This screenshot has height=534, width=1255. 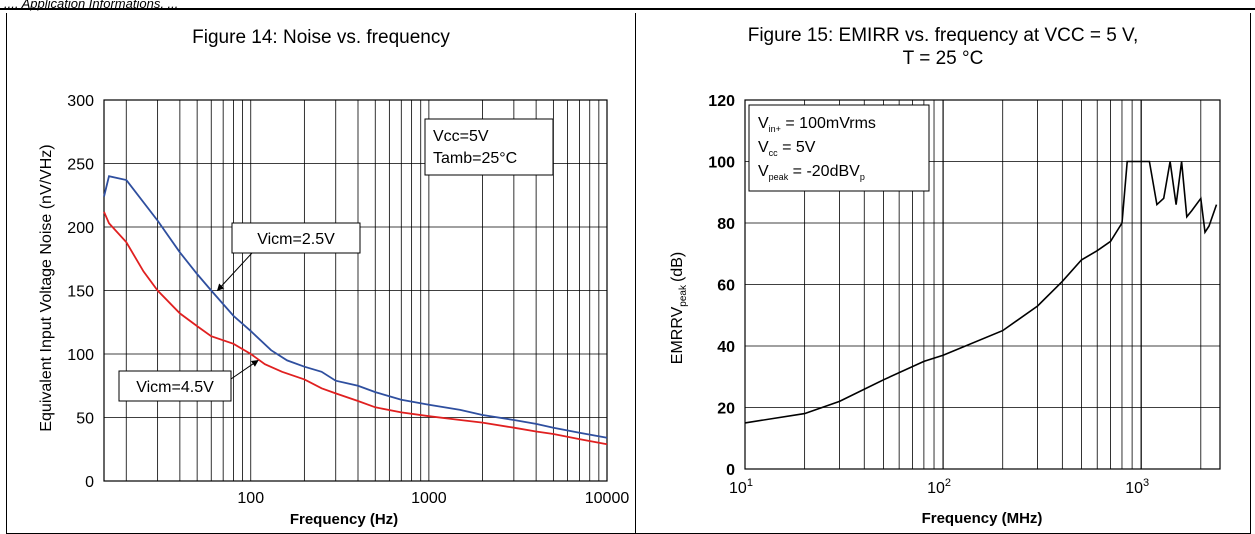 What do you see at coordinates (817, 124) in the screenshot?
I see `legend-line: Vin+ = 100mVrms` at bounding box center [817, 124].